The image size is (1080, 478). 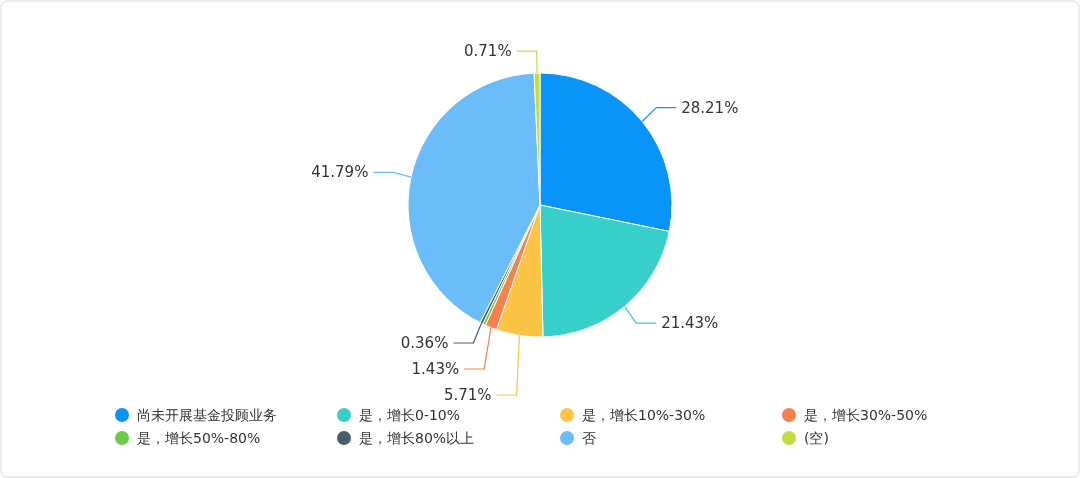 What do you see at coordinates (816, 438) in the screenshot?
I see `legend-label: (空)` at bounding box center [816, 438].